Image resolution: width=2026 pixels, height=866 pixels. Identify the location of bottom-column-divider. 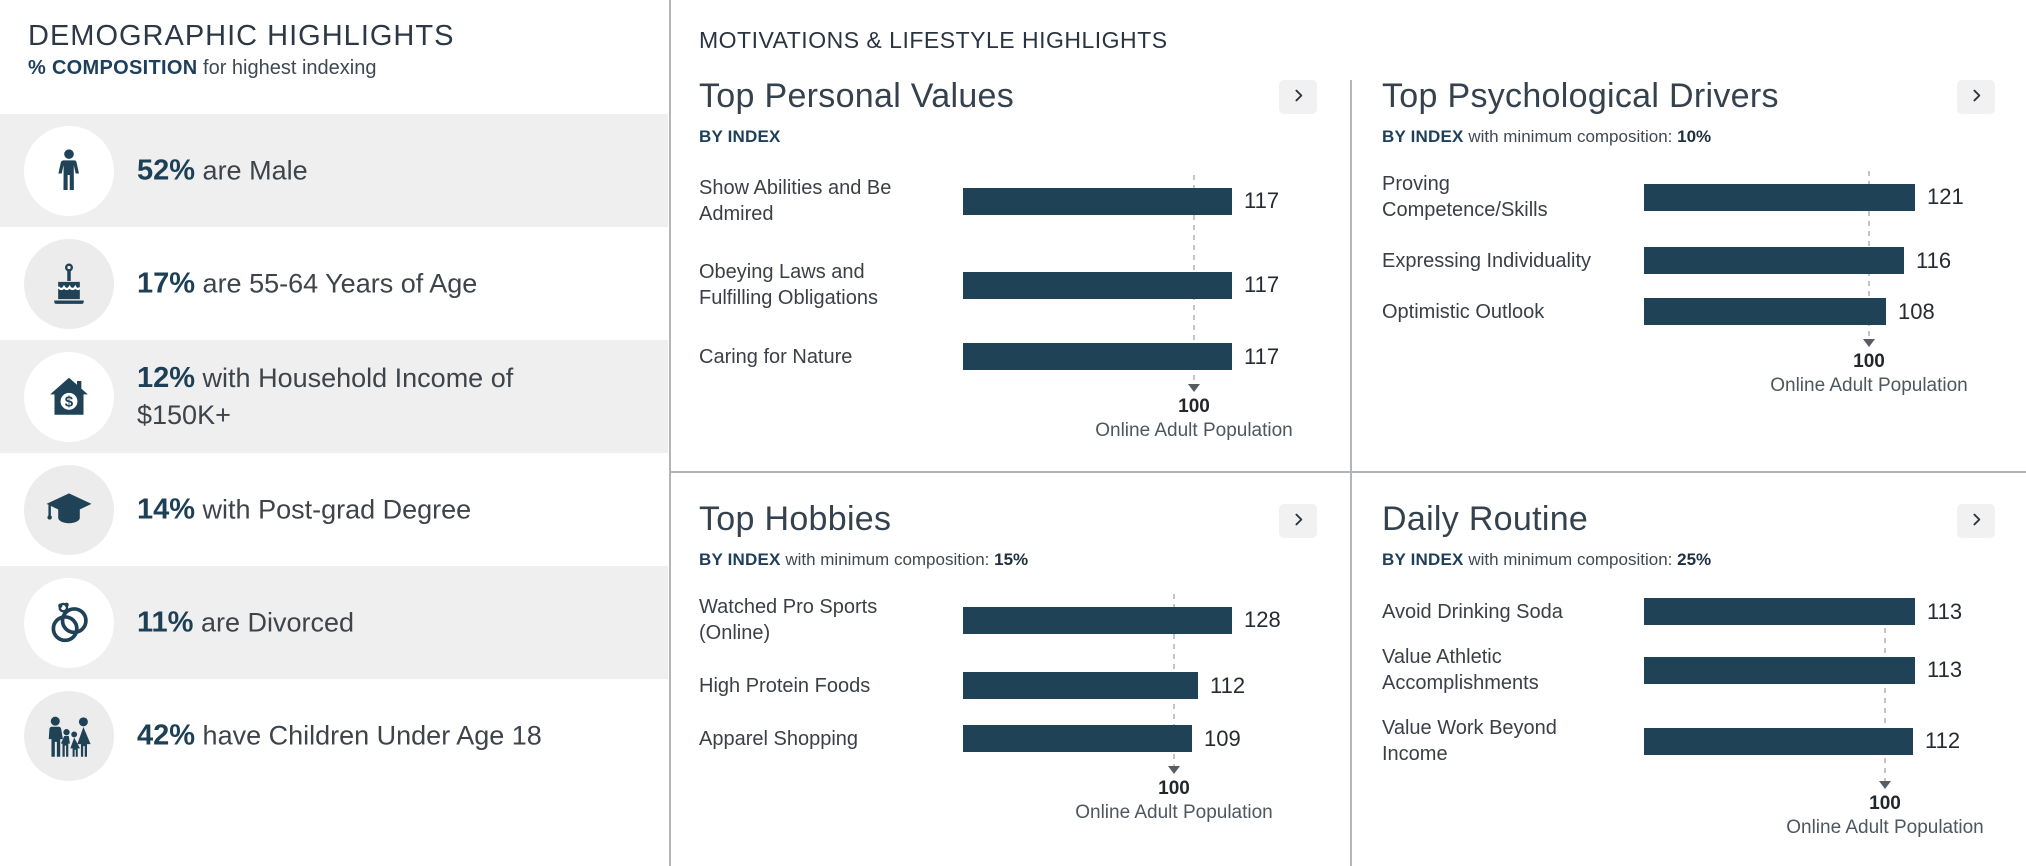
(1351, 669).